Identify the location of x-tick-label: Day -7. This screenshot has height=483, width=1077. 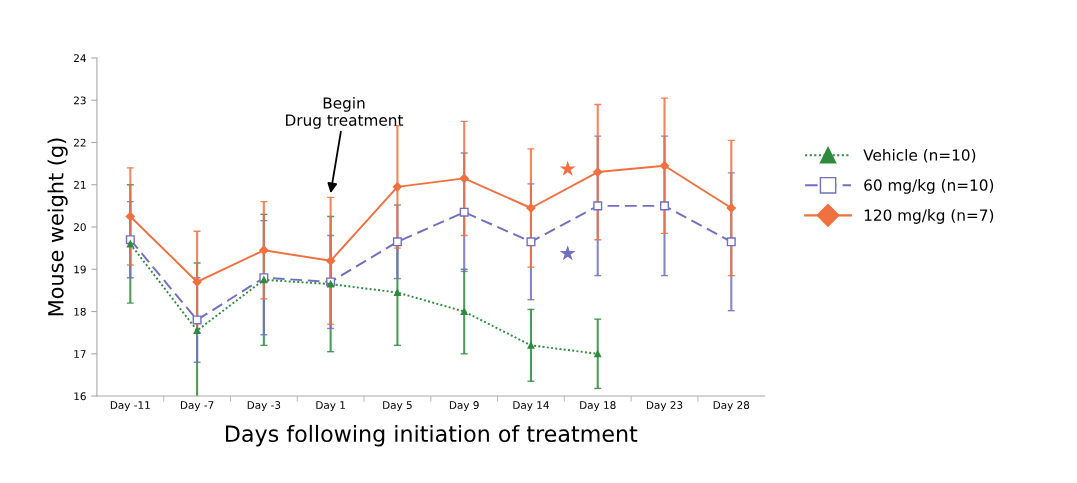
(197, 406).